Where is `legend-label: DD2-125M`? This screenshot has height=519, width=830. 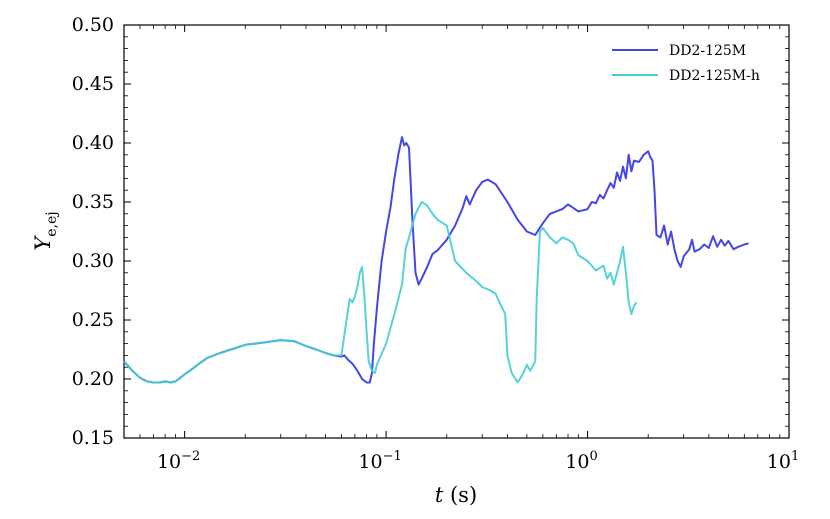
legend-label: DD2-125M is located at coordinates (707, 51).